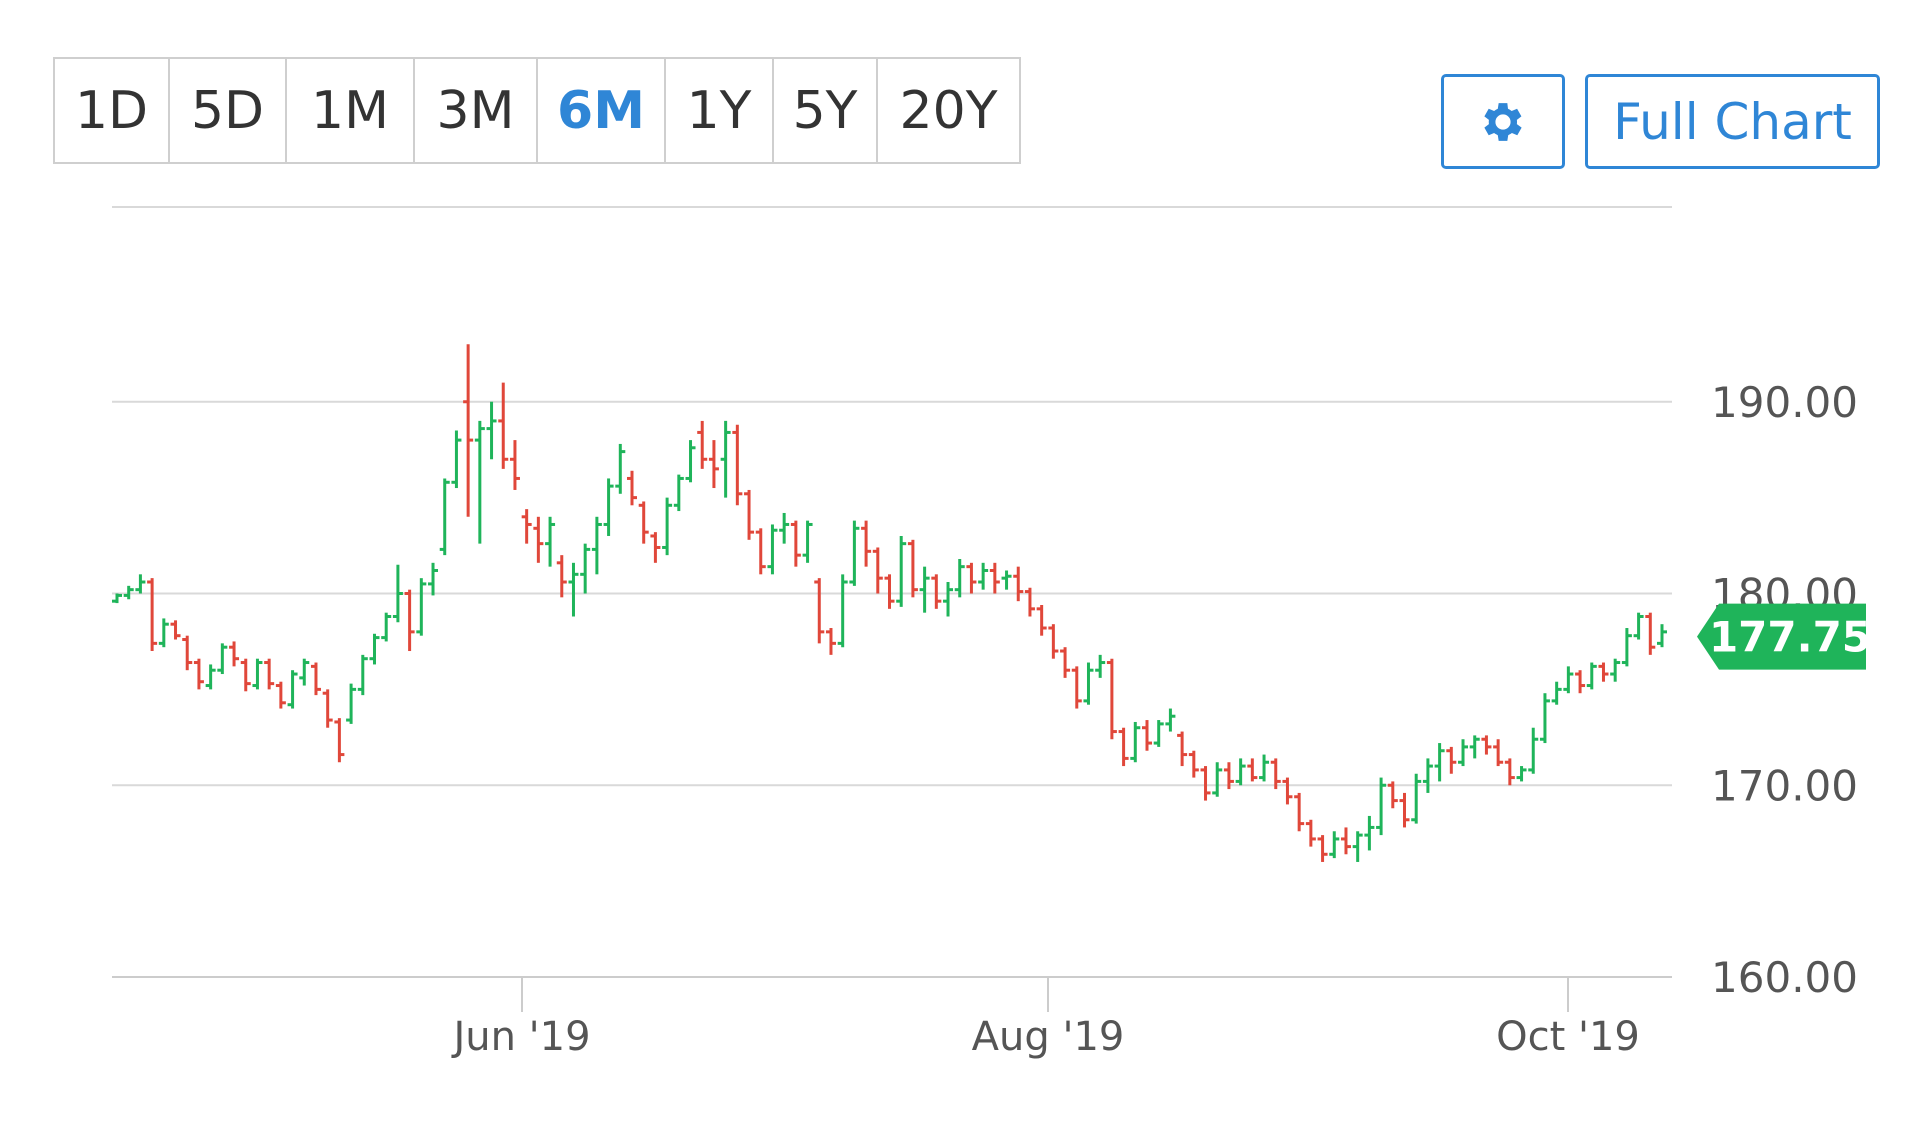  I want to click on gear-icon, so click(1503, 121).